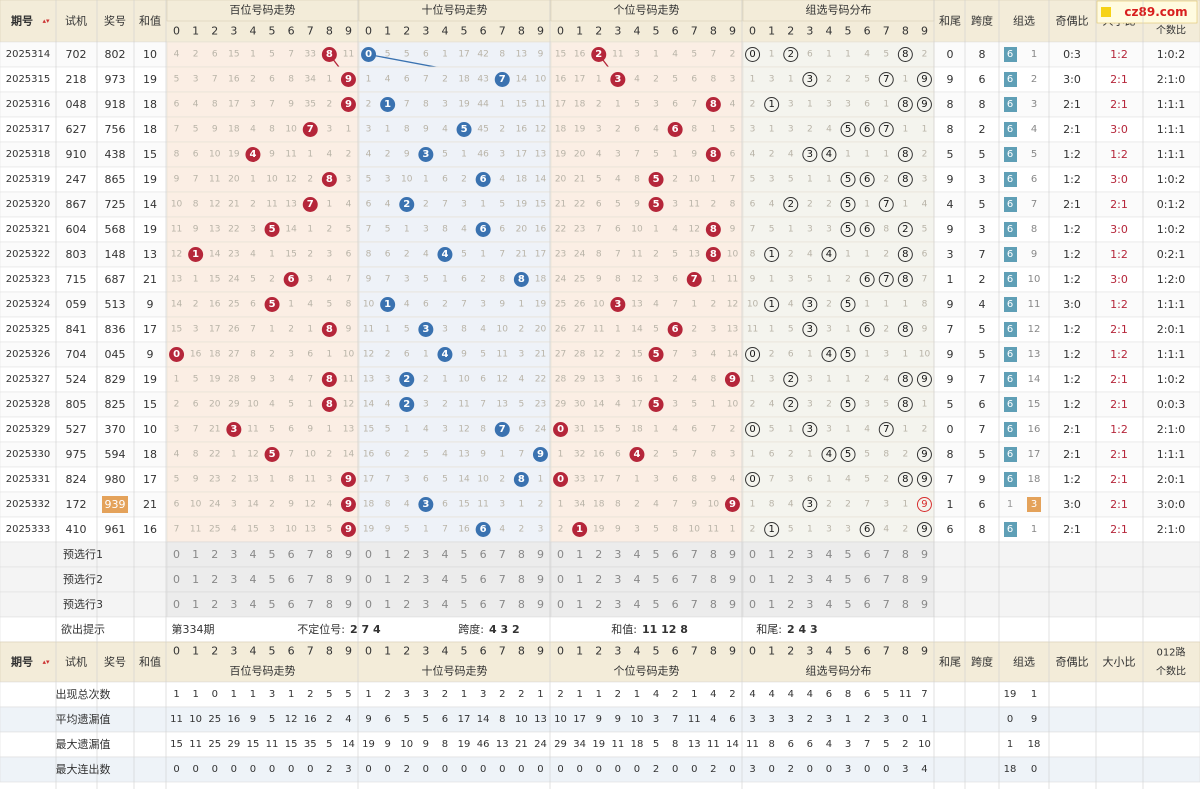 This screenshot has height=793, width=1200. Describe the element at coordinates (950, 279) in the screenshot. I see `tail-cell: 1` at that location.